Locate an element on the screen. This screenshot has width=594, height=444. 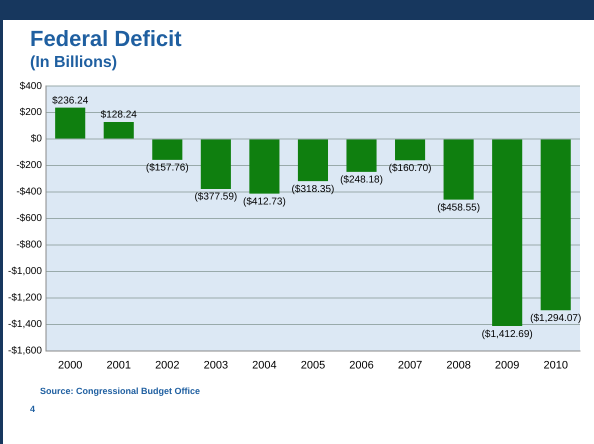
y-tick-label: -$1,000 is located at coordinates (25, 272).